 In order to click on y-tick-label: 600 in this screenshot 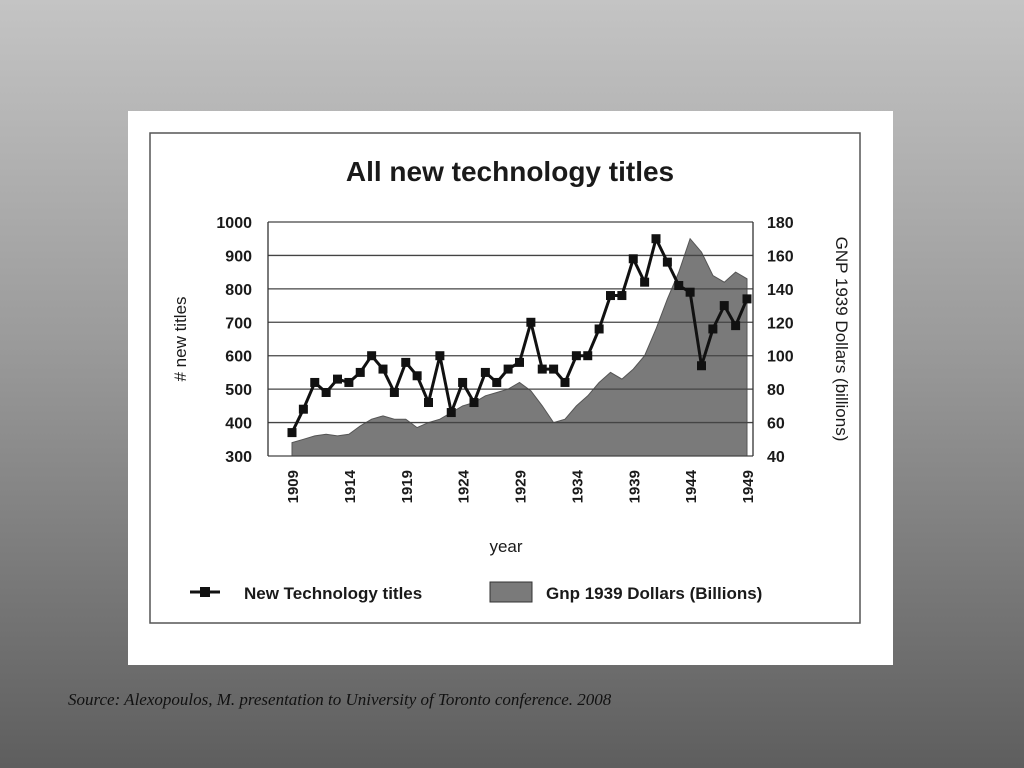, I will do `click(238, 357)`.